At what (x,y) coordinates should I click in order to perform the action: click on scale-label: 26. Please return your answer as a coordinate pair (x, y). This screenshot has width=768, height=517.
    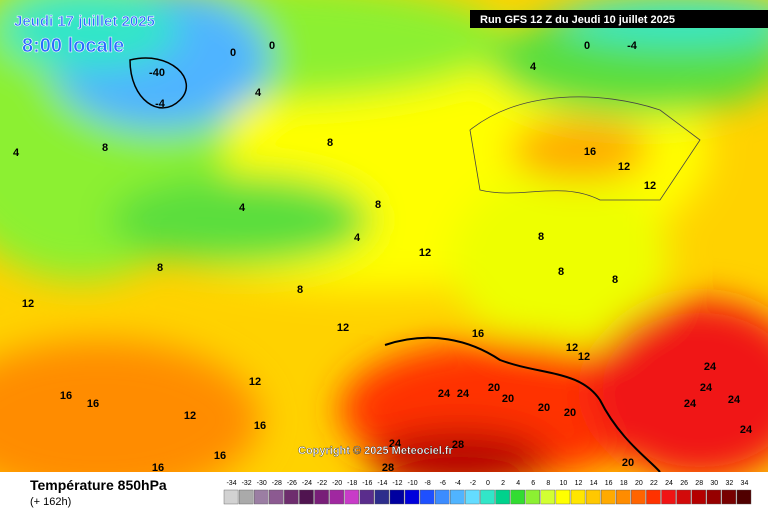
    Looking at the image, I should click on (684, 483).